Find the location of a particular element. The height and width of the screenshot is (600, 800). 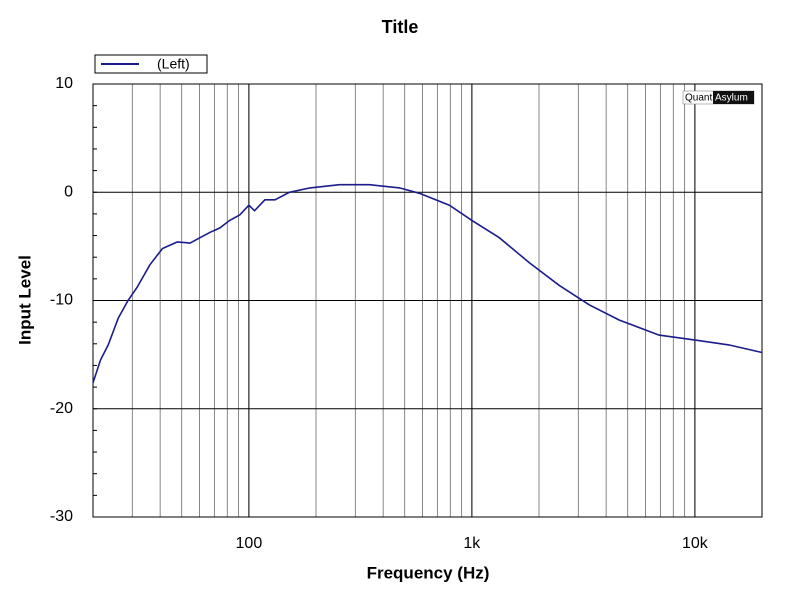

x-tick-label: 100 is located at coordinates (249, 543).